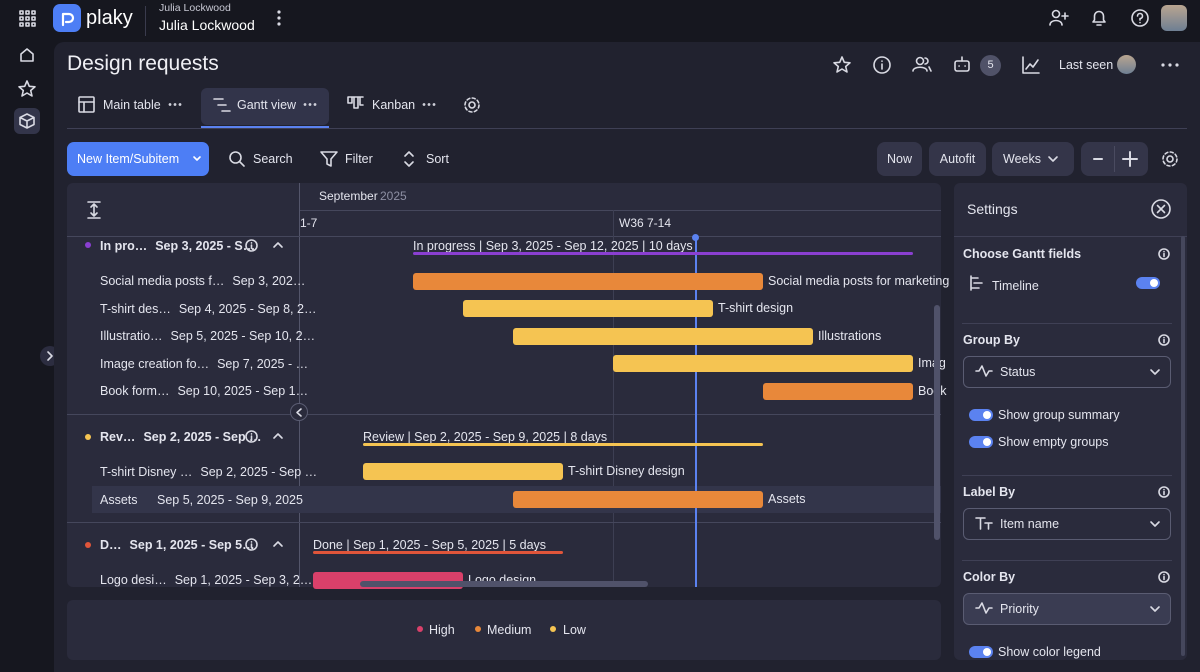 The image size is (1200, 672). I want to click on legend-dot, so click(553, 629).